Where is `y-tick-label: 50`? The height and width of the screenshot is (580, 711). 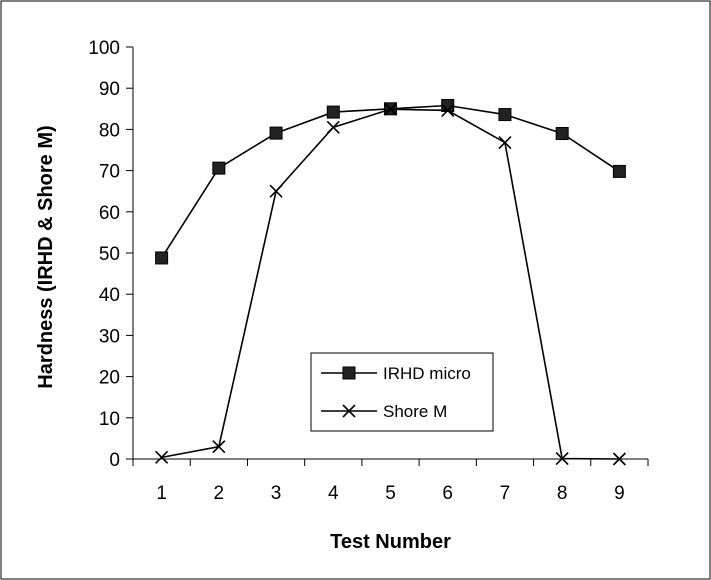 y-tick-label: 50 is located at coordinates (109, 254).